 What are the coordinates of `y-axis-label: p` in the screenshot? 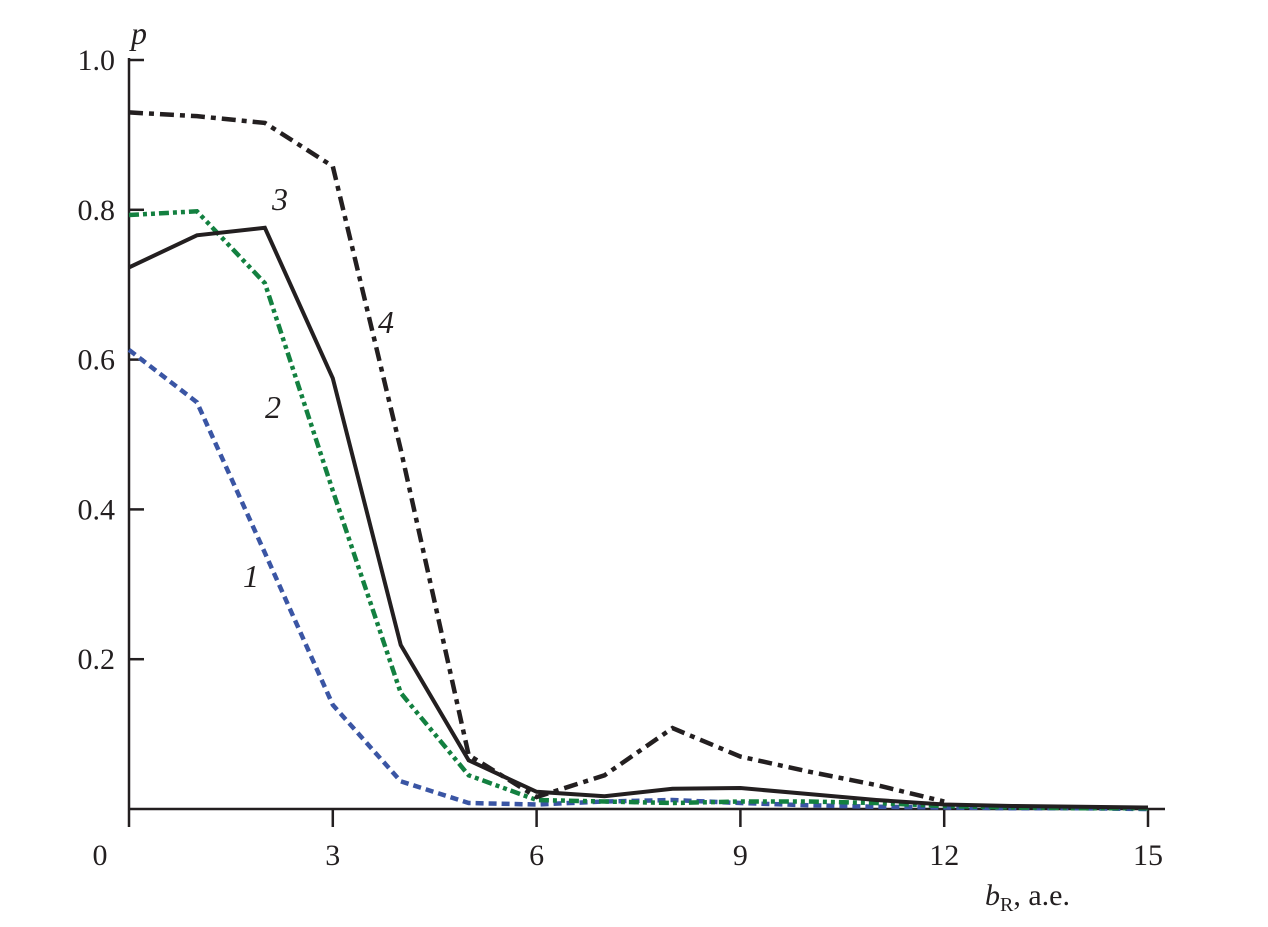 It's located at (138, 33).